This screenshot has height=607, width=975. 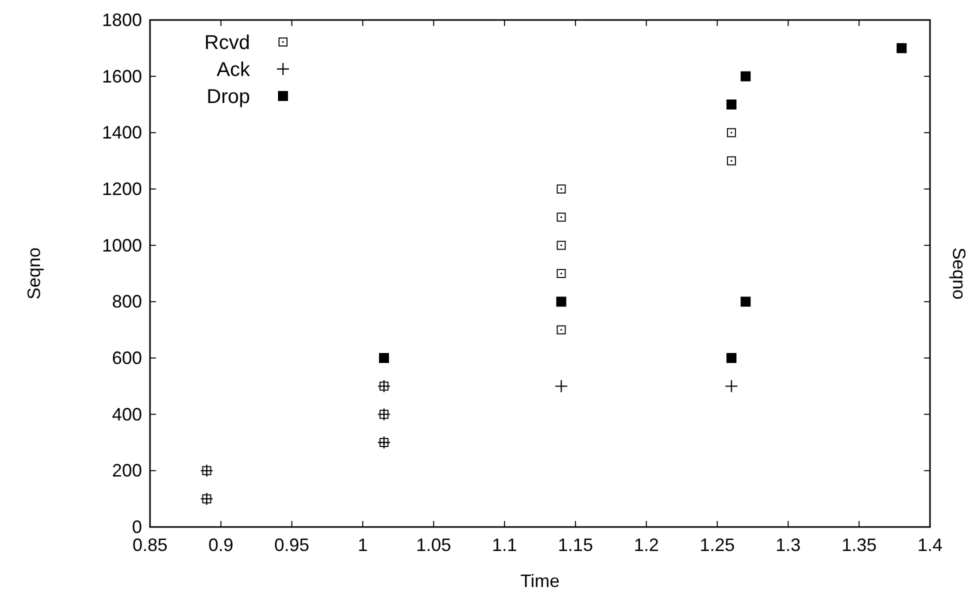 What do you see at coordinates (505, 545) in the screenshot?
I see `x-tick-label: 1.1` at bounding box center [505, 545].